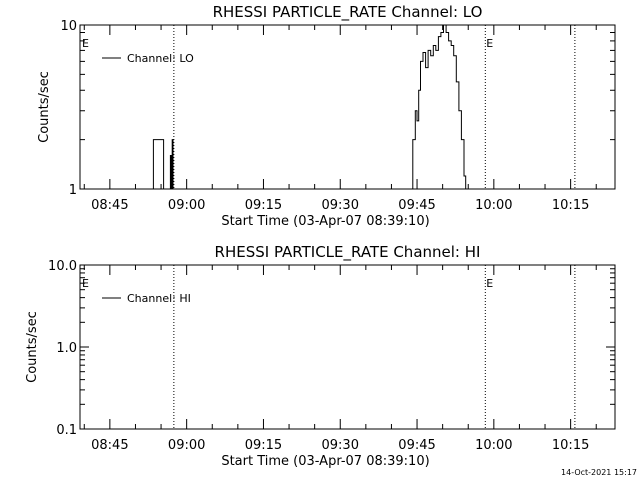 The height and width of the screenshot is (484, 640). Describe the element at coordinates (68, 26) in the screenshot. I see `y-tick-label: 10` at that location.